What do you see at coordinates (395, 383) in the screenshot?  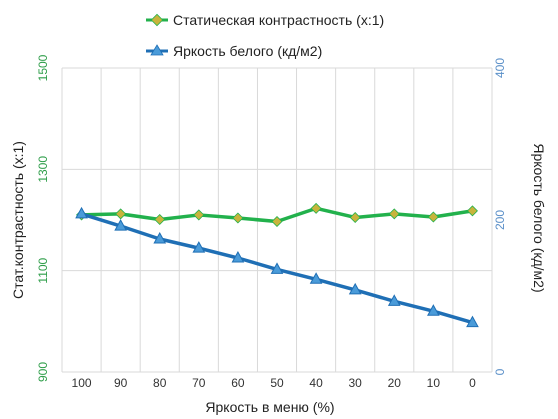 I see `x-tick-label: 20` at bounding box center [395, 383].